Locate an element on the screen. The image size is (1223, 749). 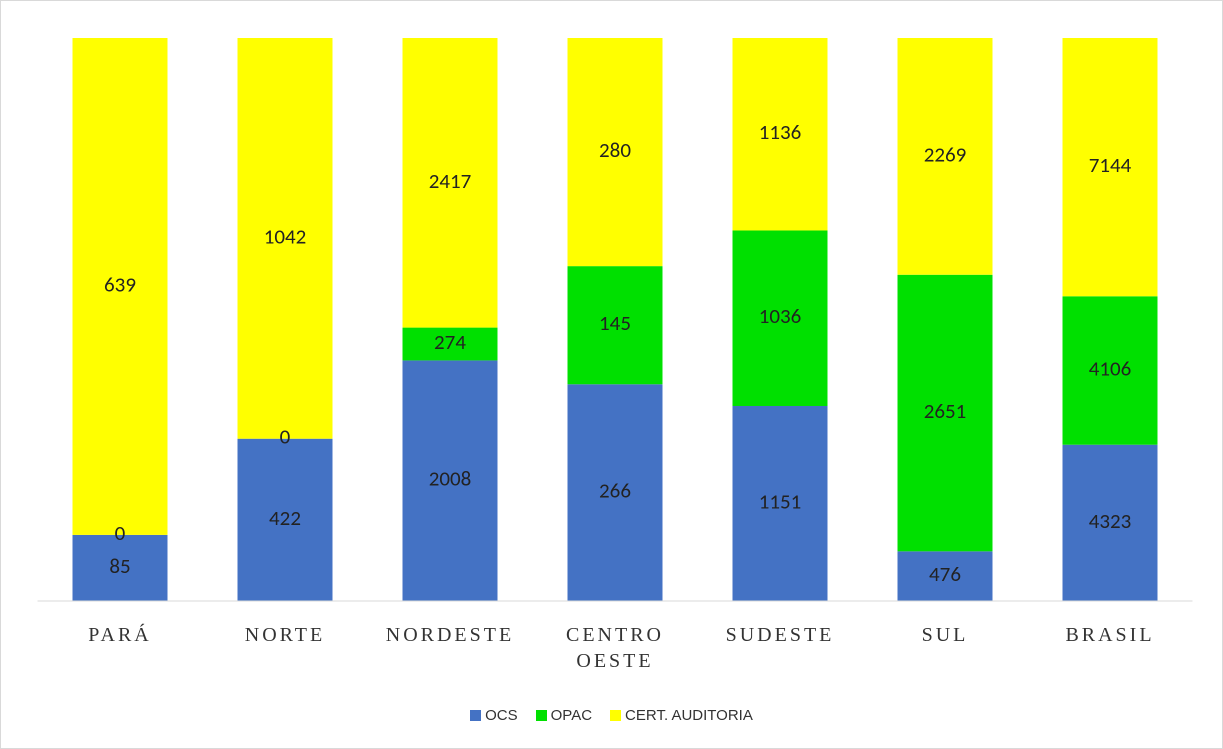
x-tick-label: CENTRO OESTE is located at coordinates (615, 648).